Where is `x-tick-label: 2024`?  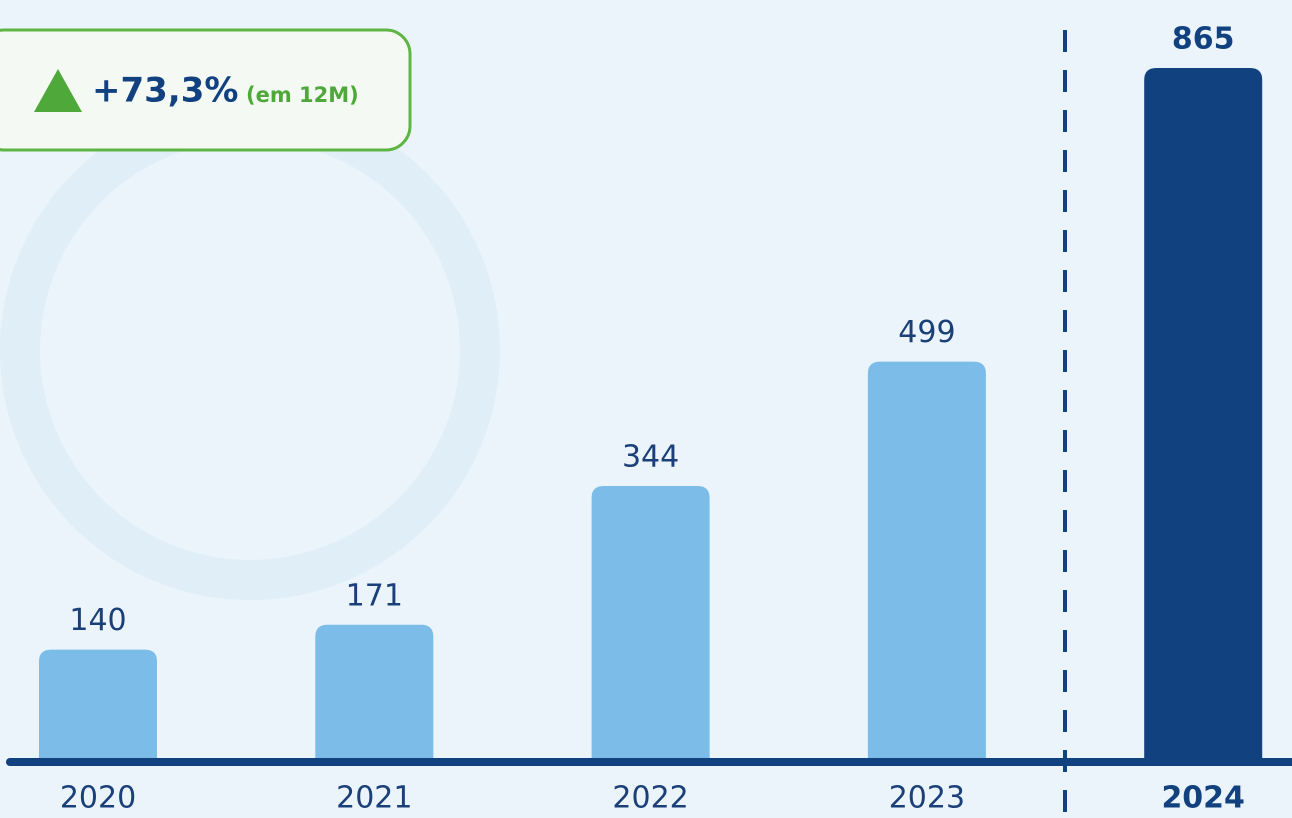 x-tick-label: 2024 is located at coordinates (1203, 798).